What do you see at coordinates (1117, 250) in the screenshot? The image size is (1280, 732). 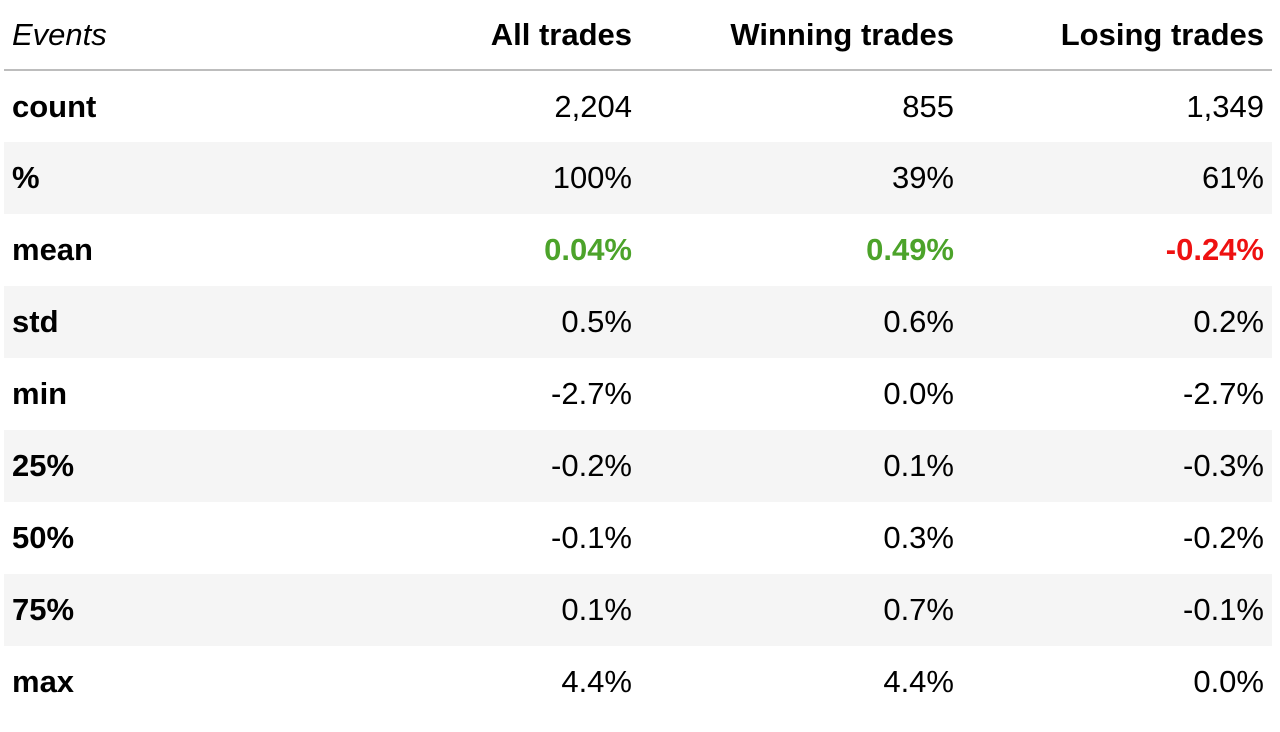 I see `cell-losing-trades: -0.24%` at bounding box center [1117, 250].